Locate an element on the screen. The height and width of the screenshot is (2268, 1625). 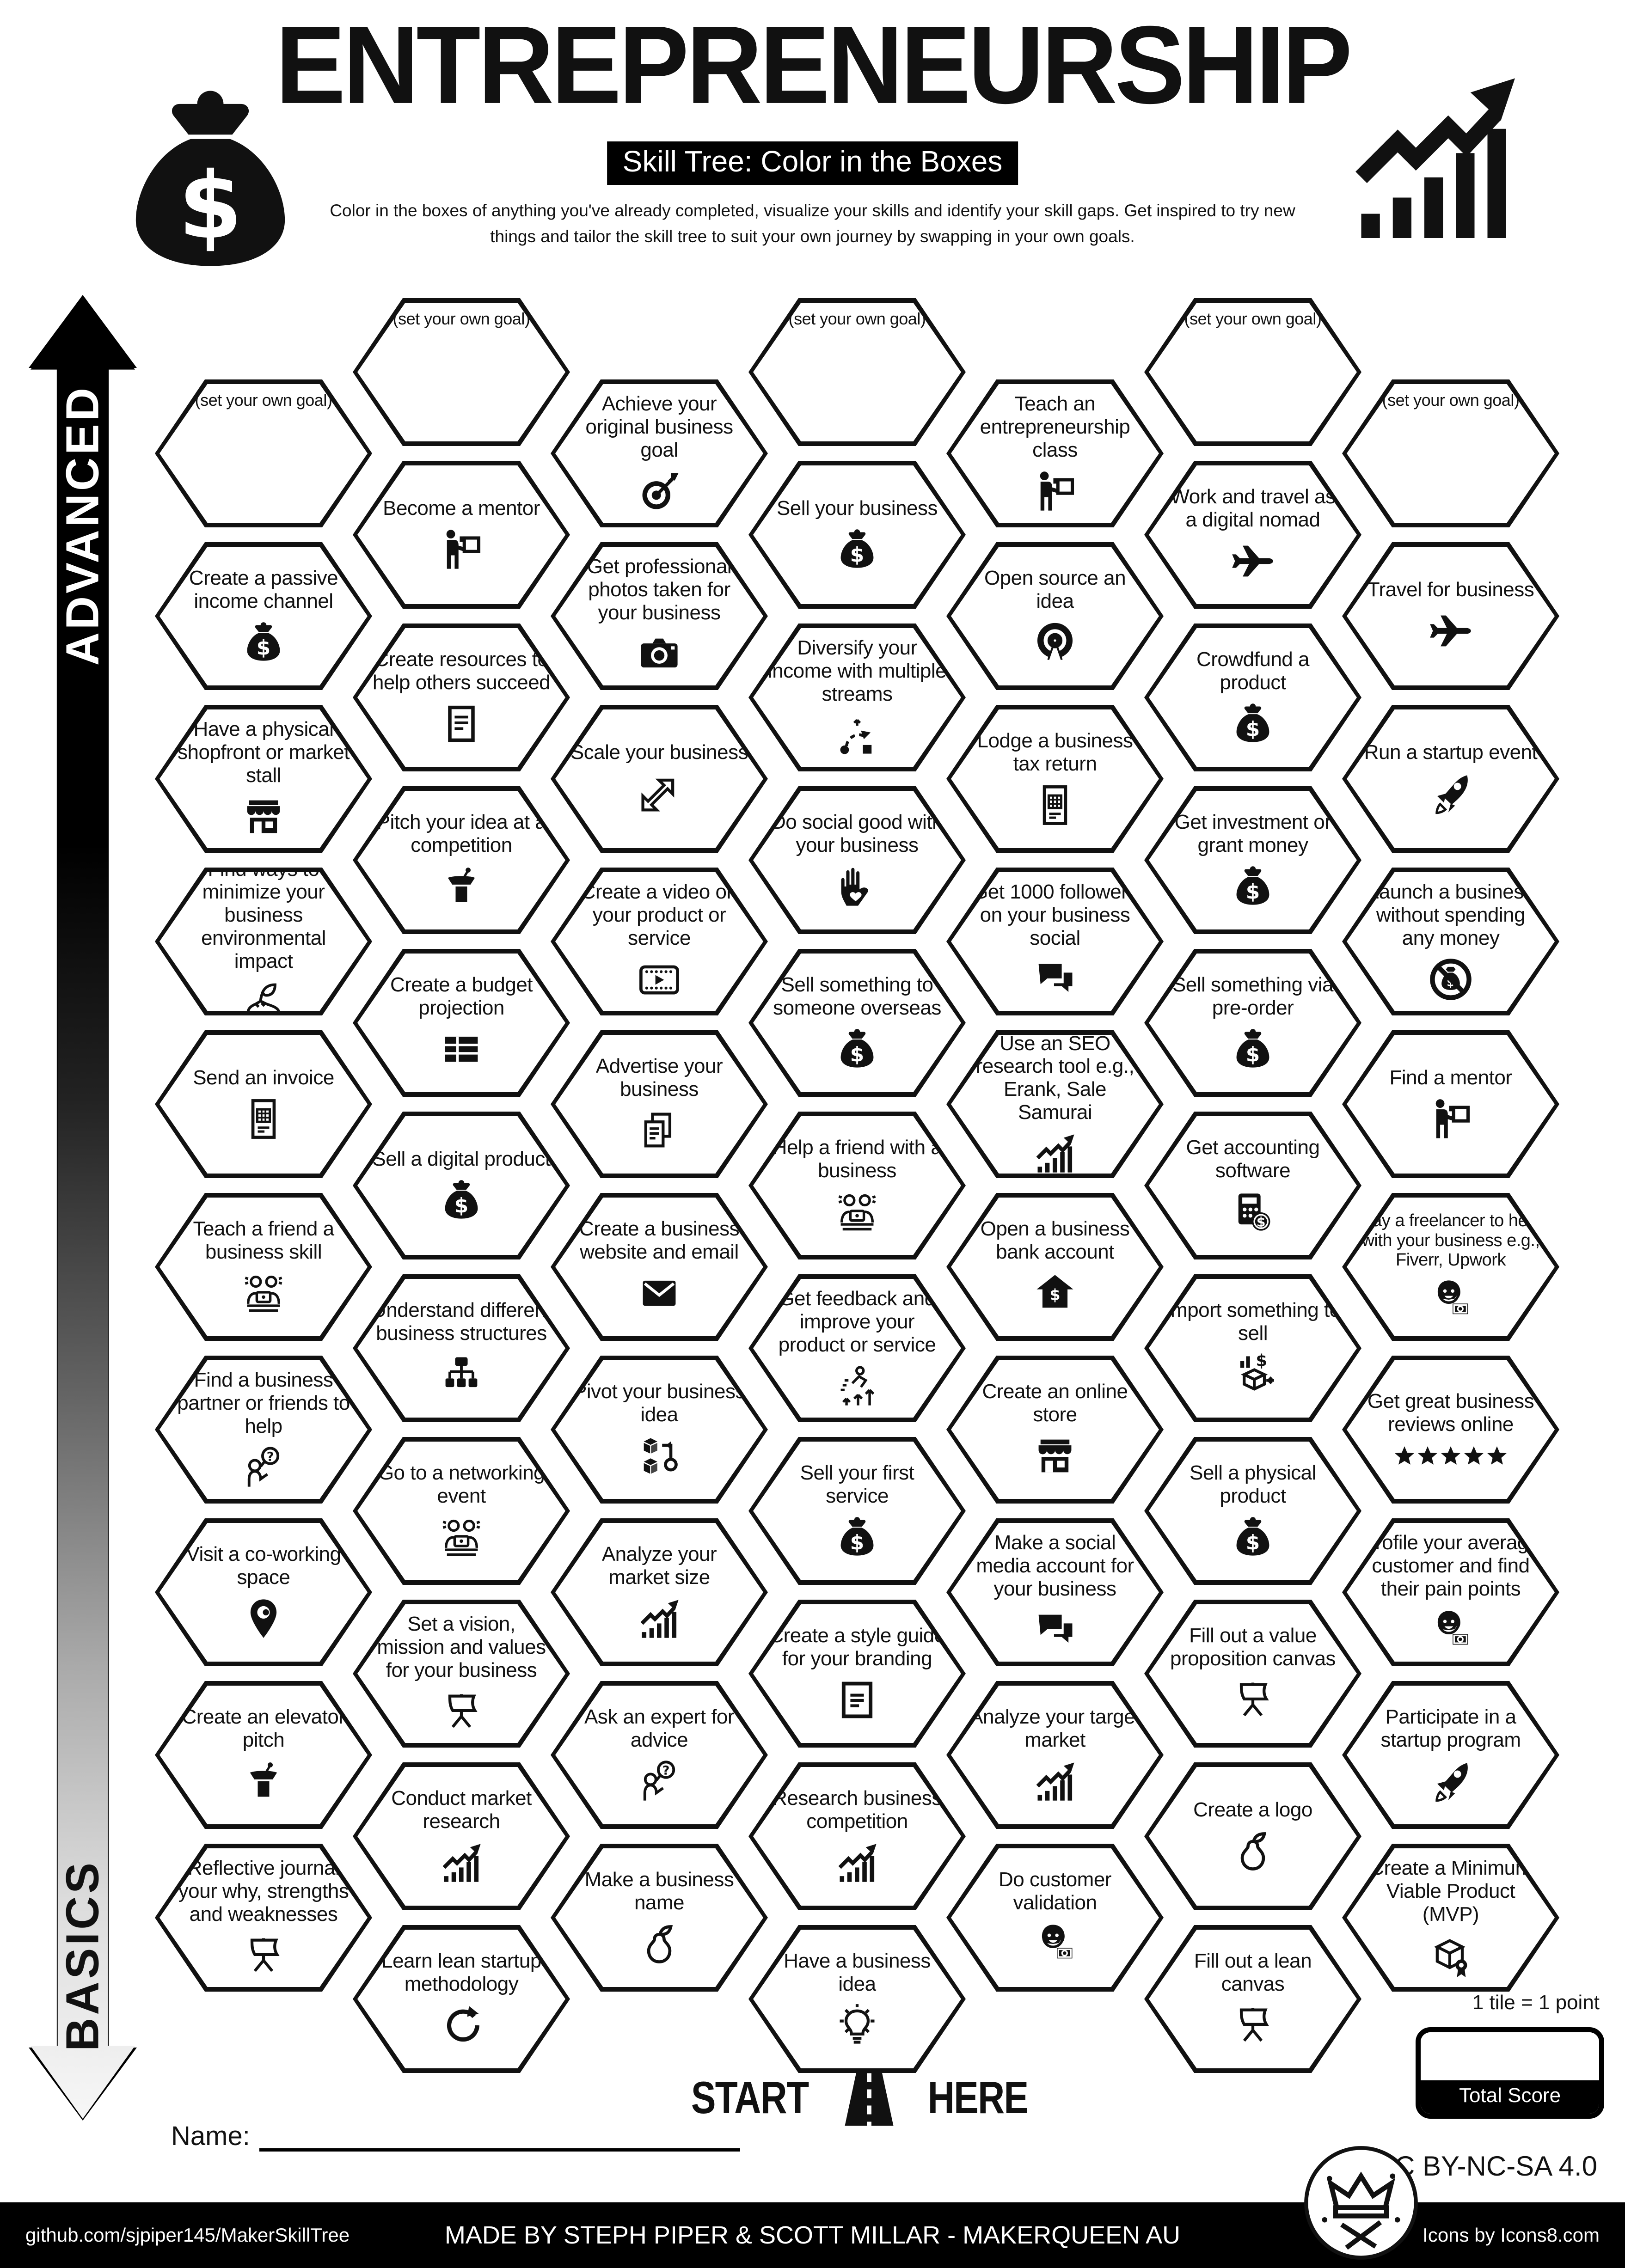
hex-tile: Become a mentor is located at coordinates (461, 535).